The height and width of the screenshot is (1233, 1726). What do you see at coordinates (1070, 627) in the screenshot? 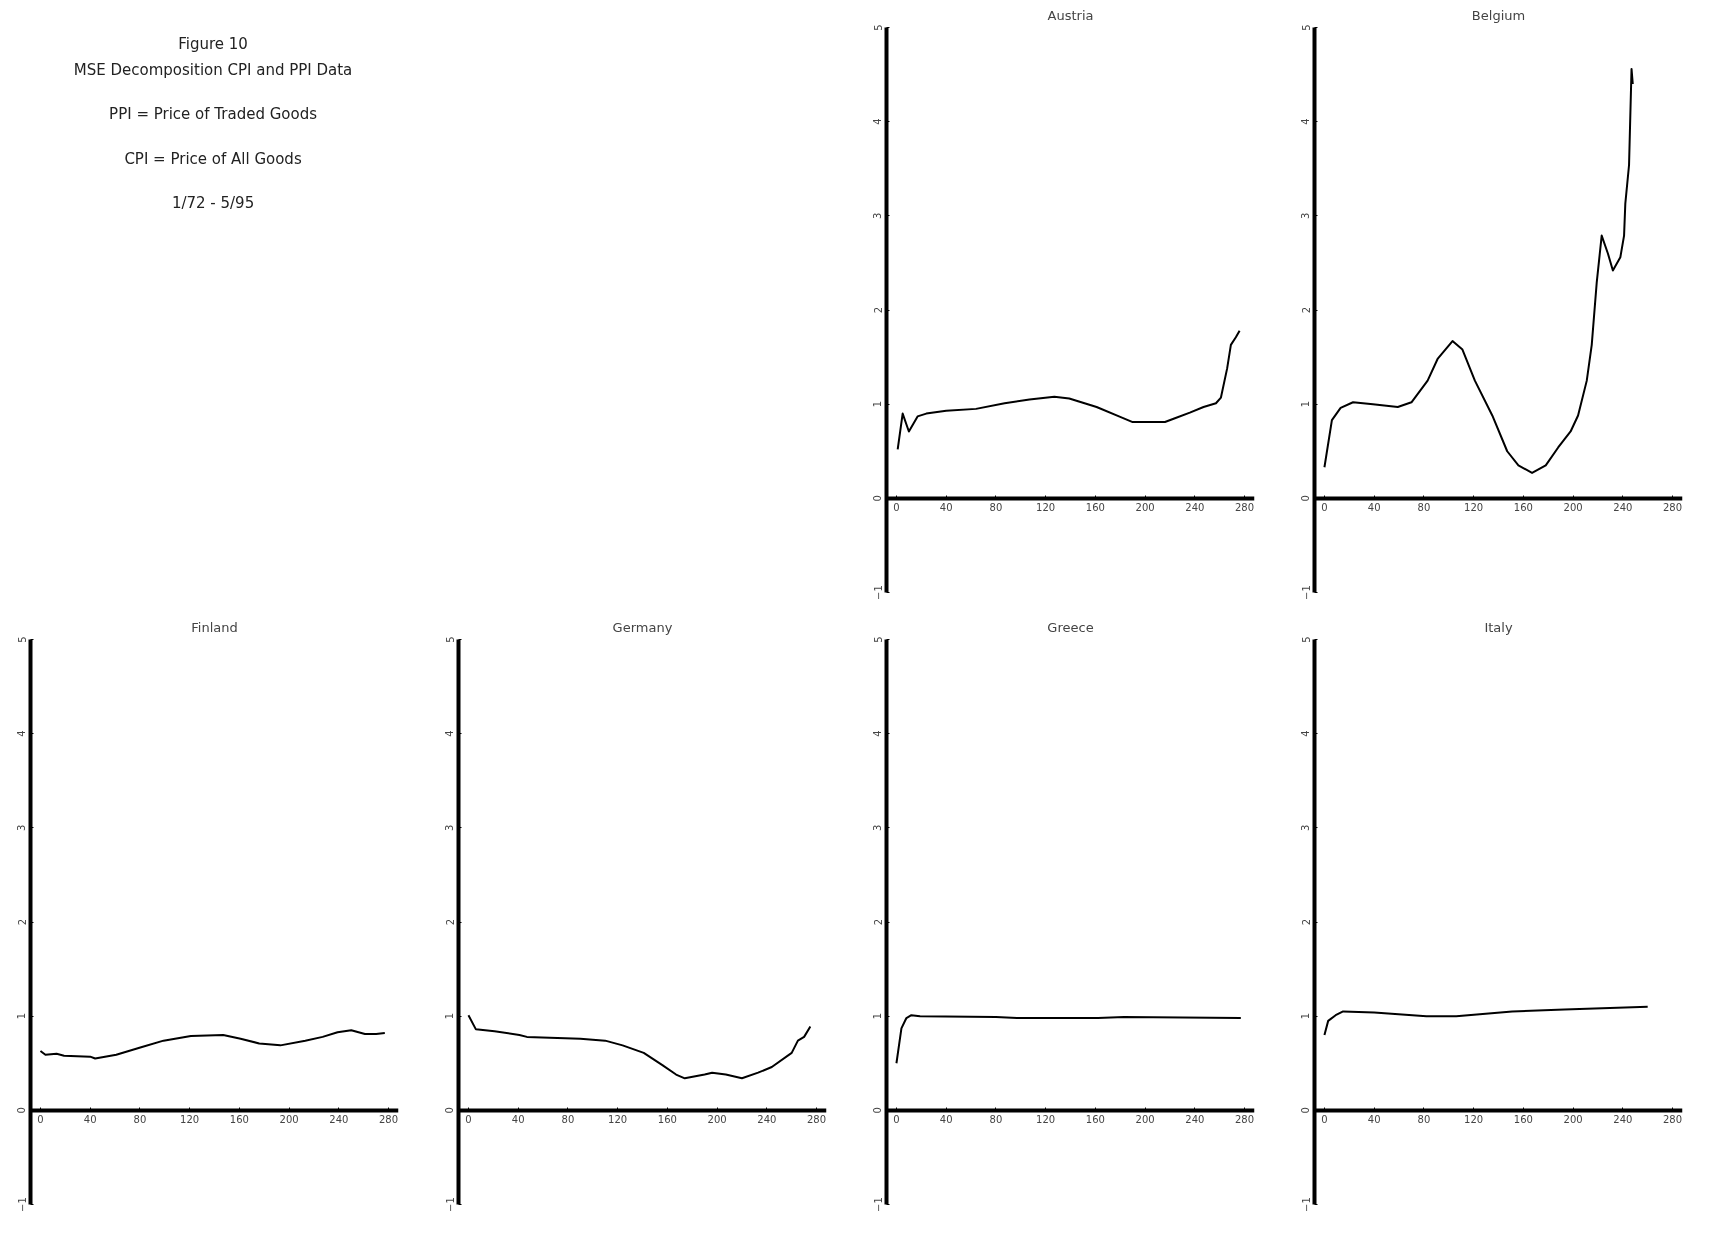
I see `chart-title: Greece` at bounding box center [1070, 627].